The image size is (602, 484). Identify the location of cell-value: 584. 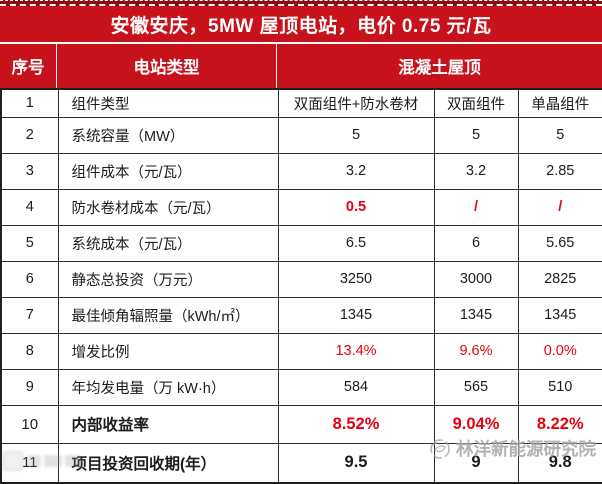
(356, 387).